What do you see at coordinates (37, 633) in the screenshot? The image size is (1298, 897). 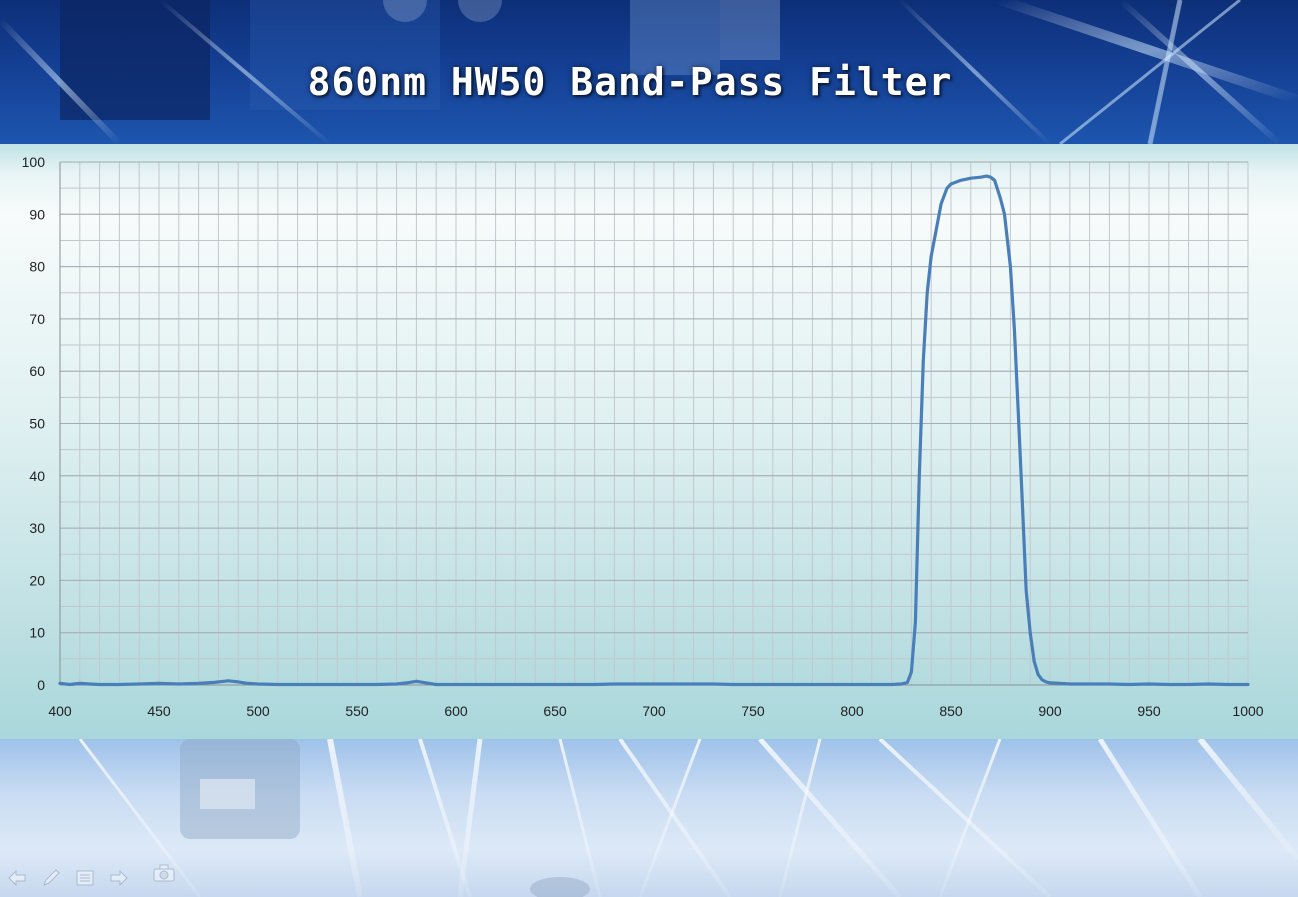 I see `y-tick-label: 10` at bounding box center [37, 633].